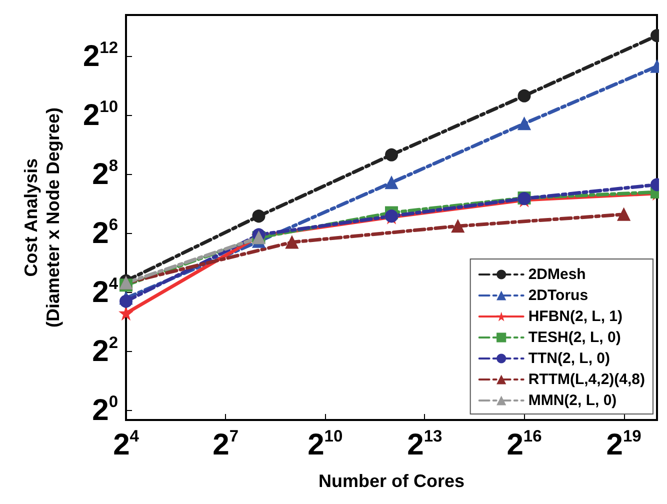 The width and height of the screenshot is (667, 504). What do you see at coordinates (574, 337) in the screenshot?
I see `legend-label: TESH(2, L, 0)` at bounding box center [574, 337].